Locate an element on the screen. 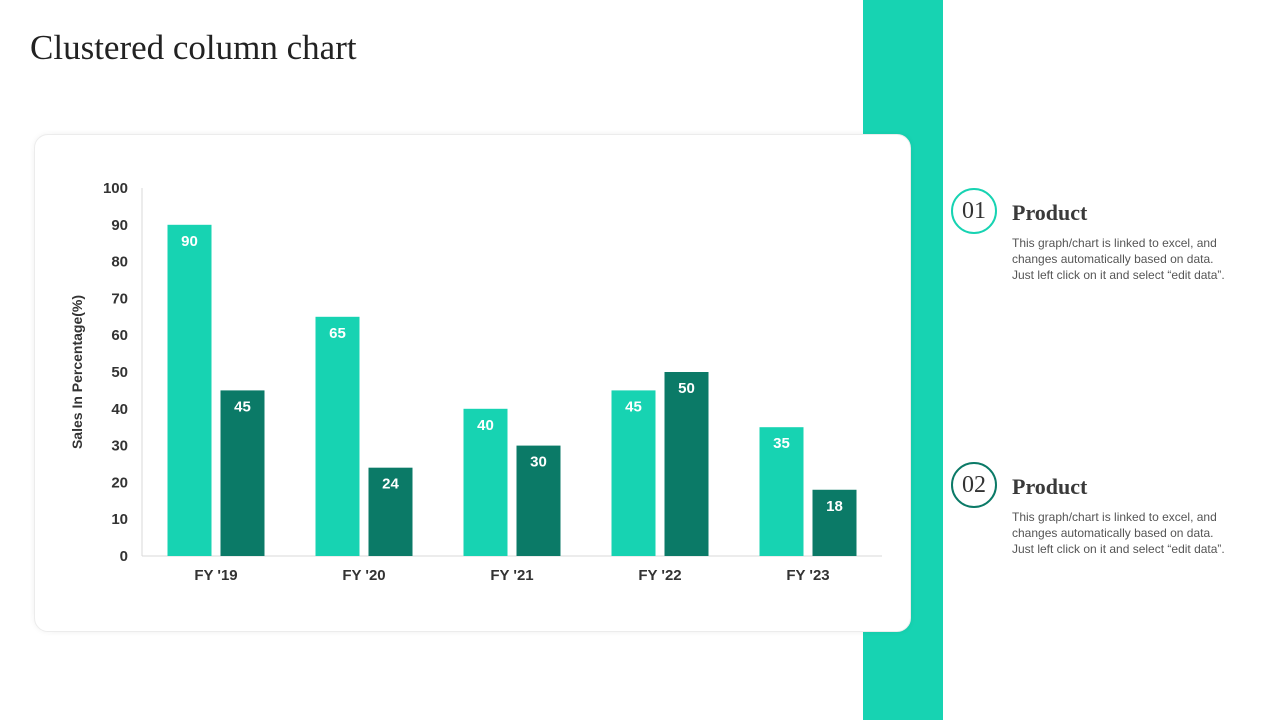 The width and height of the screenshot is (1280, 720). y-axis-ticks: 0 10 20 30 40 50 60 70 80 90 100 is located at coordinates (115, 372).